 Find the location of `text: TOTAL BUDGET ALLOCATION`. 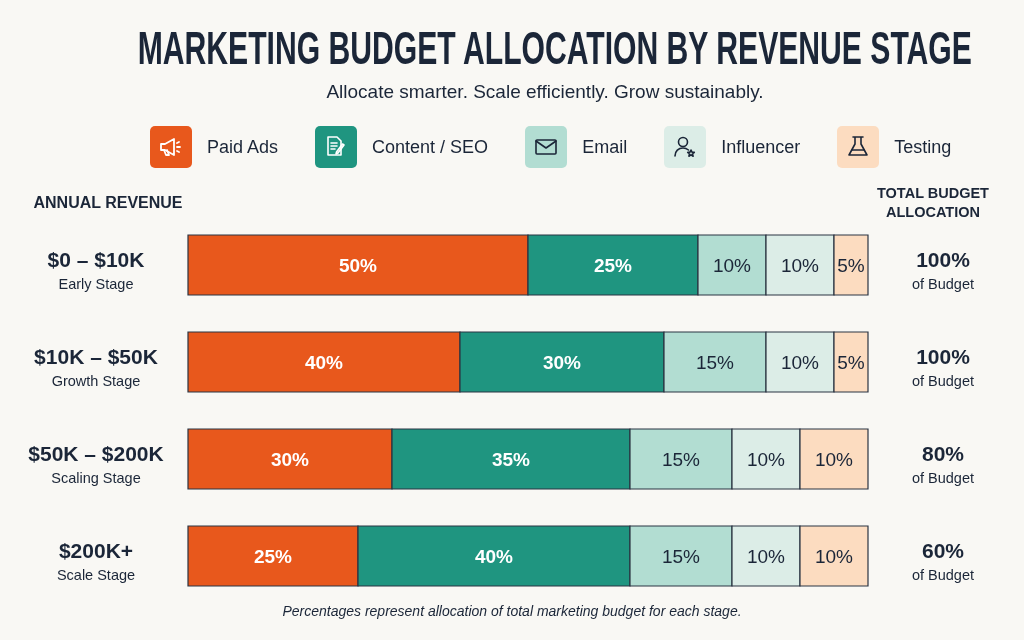

text: TOTAL BUDGET ALLOCATION is located at coordinates (933, 202).